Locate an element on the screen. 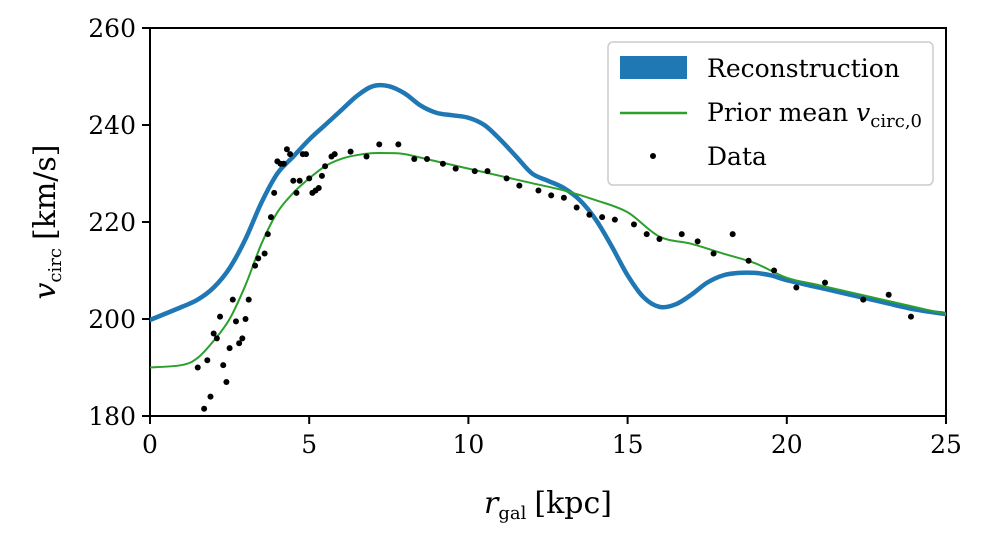  y-axis-title-var: v is located at coordinates (45, 291).